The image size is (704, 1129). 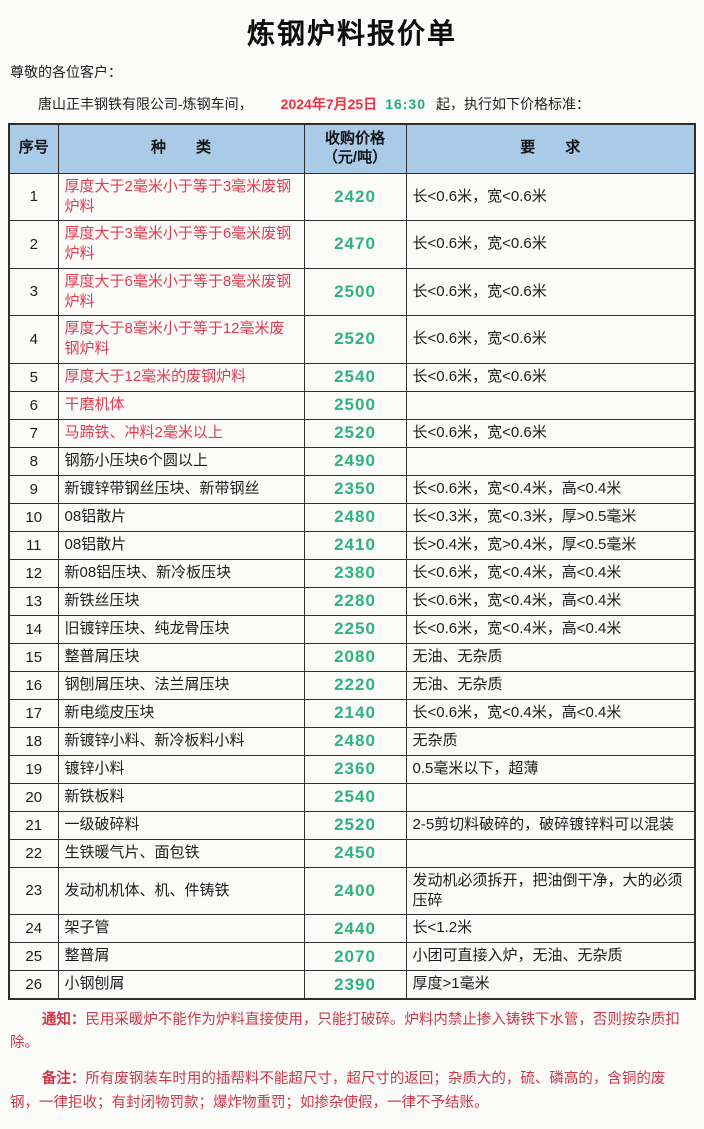 I want to click on row-category: 厚度大于12毫米的废钢炉料, so click(x=181, y=377).